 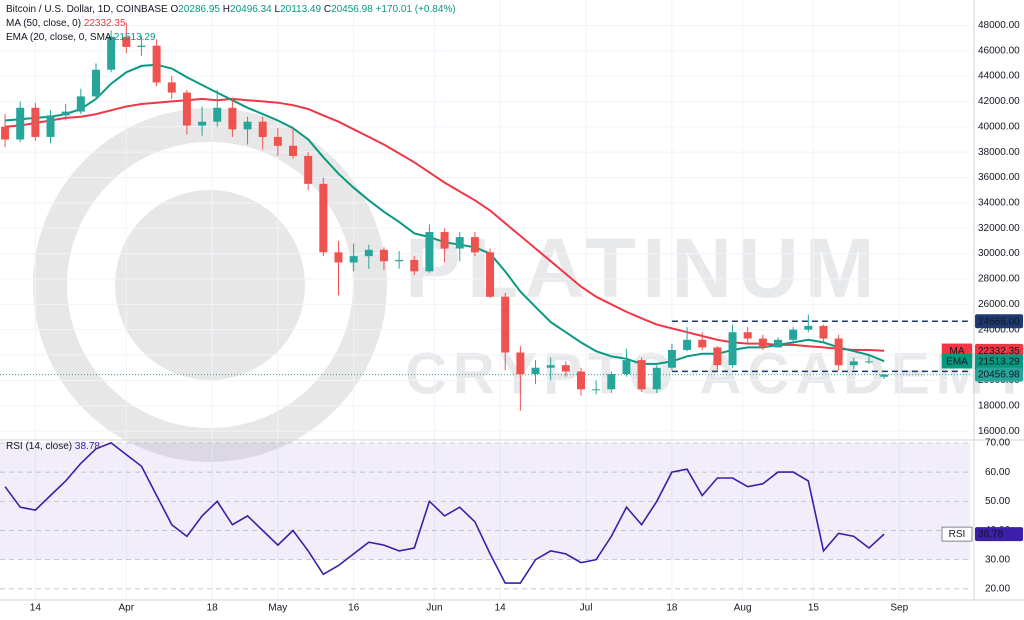 I want to click on y-tick-label: 30000.00, so click(x=999, y=253).